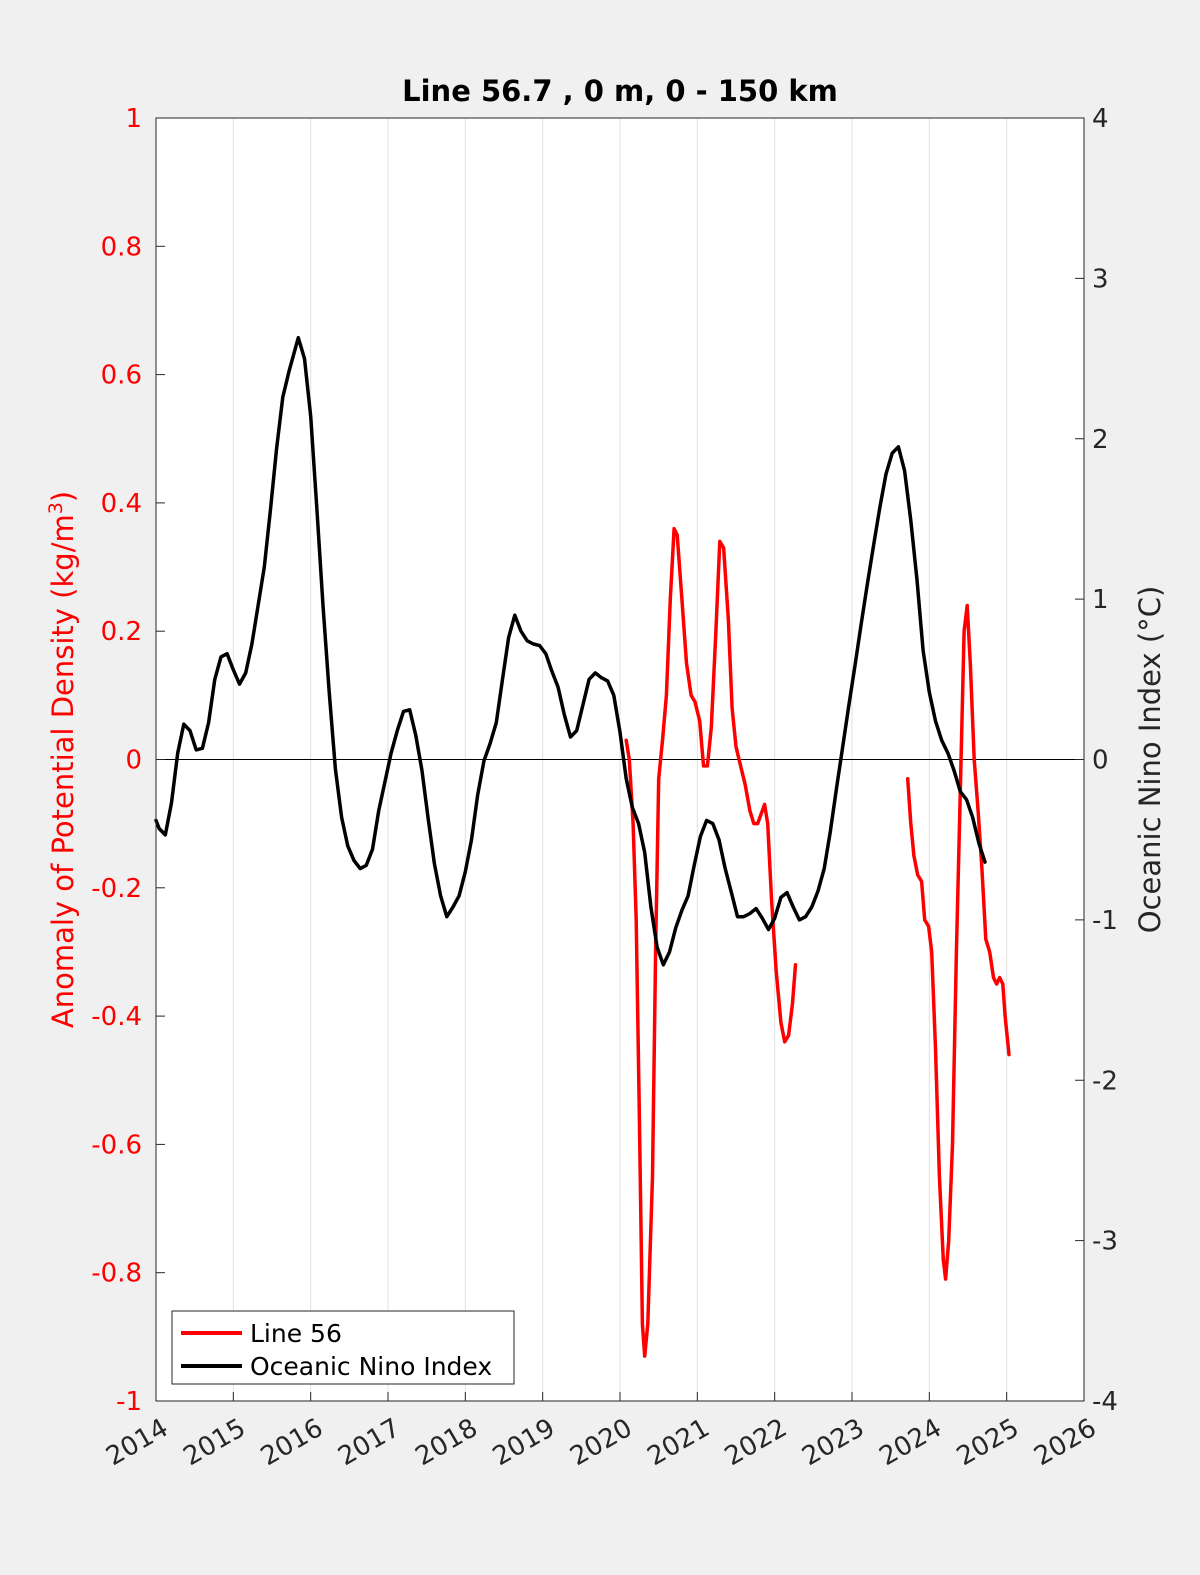 This screenshot has height=1575, width=1200. I want to click on y-right-tick-label: 4, so click(1100, 119).